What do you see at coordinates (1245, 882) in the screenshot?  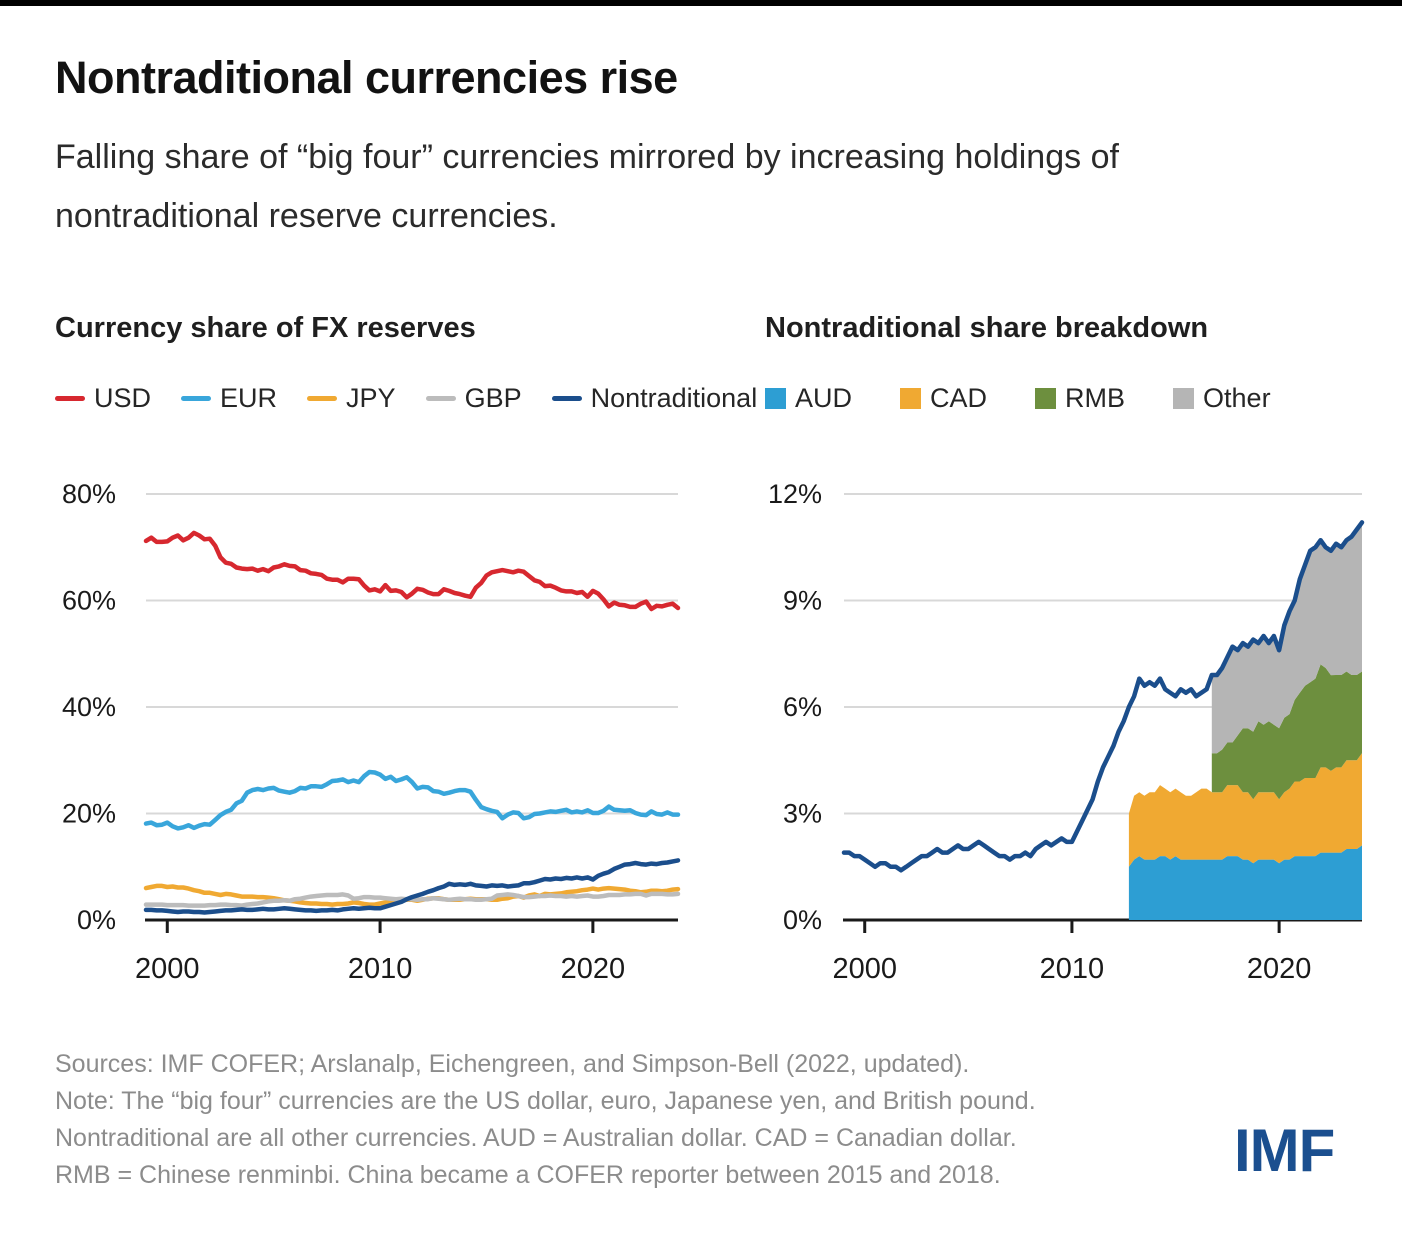 I see `stacked-area-aud` at bounding box center [1245, 882].